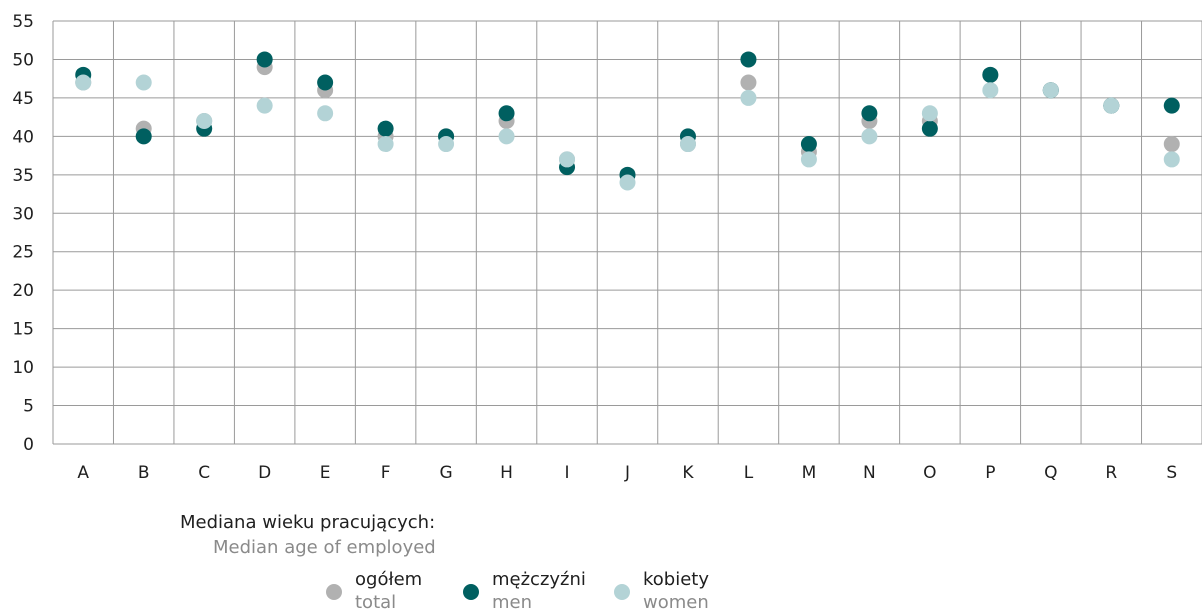 This screenshot has width=1202, height=613. What do you see at coordinates (83, 473) in the screenshot?
I see `x-tick-label: A` at bounding box center [83, 473].